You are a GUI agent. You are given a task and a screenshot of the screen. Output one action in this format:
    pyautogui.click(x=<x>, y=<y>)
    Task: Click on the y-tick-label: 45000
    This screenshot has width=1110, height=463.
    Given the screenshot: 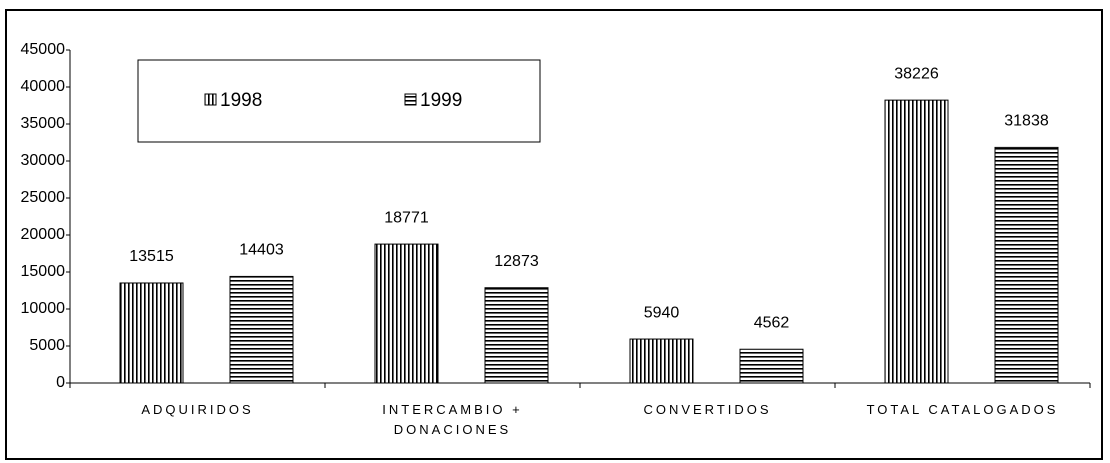 What is the action you would take?
    pyautogui.click(x=43, y=49)
    